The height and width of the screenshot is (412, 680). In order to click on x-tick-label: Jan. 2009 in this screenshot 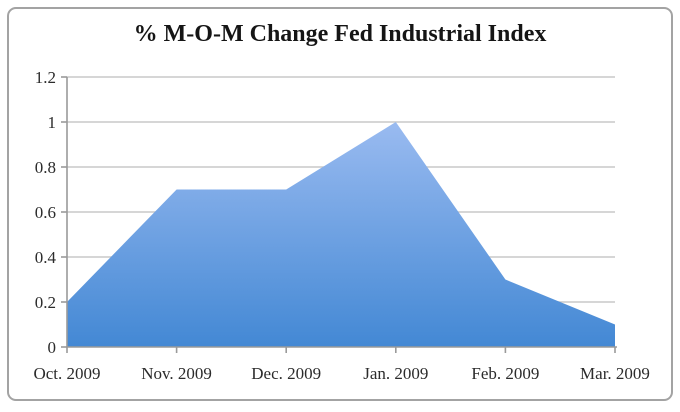, I will do `click(395, 373)`.